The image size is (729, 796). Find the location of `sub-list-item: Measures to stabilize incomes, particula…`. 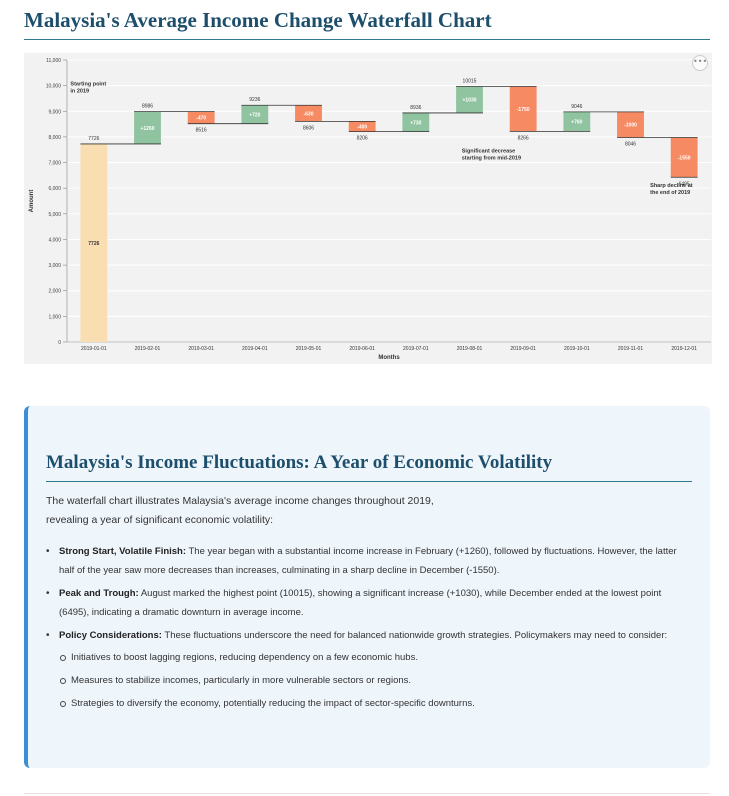

sub-list-item: Measures to stabilize incomes, particula… is located at coordinates (376, 680).